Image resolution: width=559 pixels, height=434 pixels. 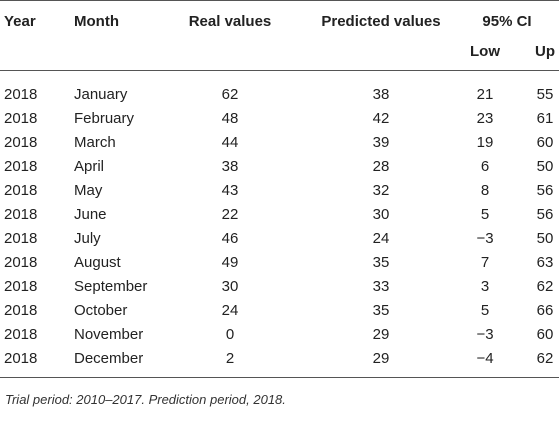 What do you see at coordinates (97, 262) in the screenshot?
I see `cell-month: August` at bounding box center [97, 262].